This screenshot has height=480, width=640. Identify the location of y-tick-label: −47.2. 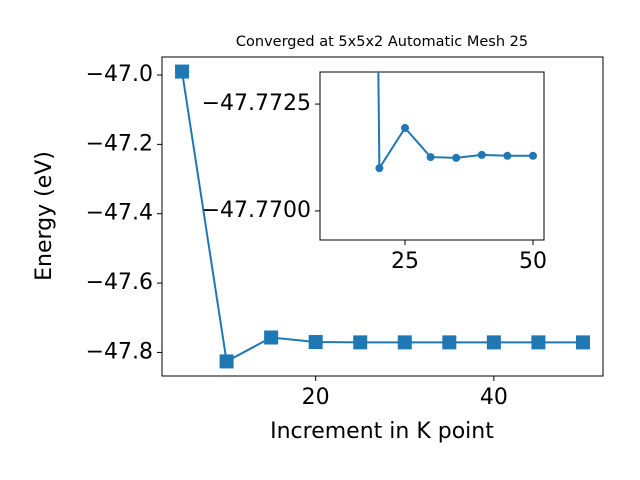
(119, 143).